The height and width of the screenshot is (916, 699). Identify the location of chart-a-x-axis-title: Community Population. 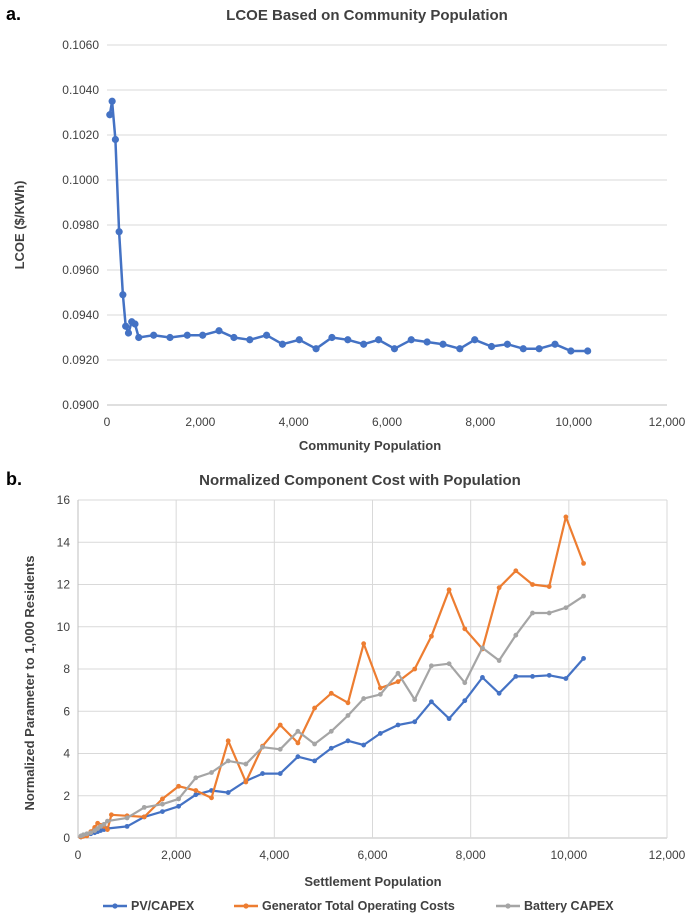
(370, 445).